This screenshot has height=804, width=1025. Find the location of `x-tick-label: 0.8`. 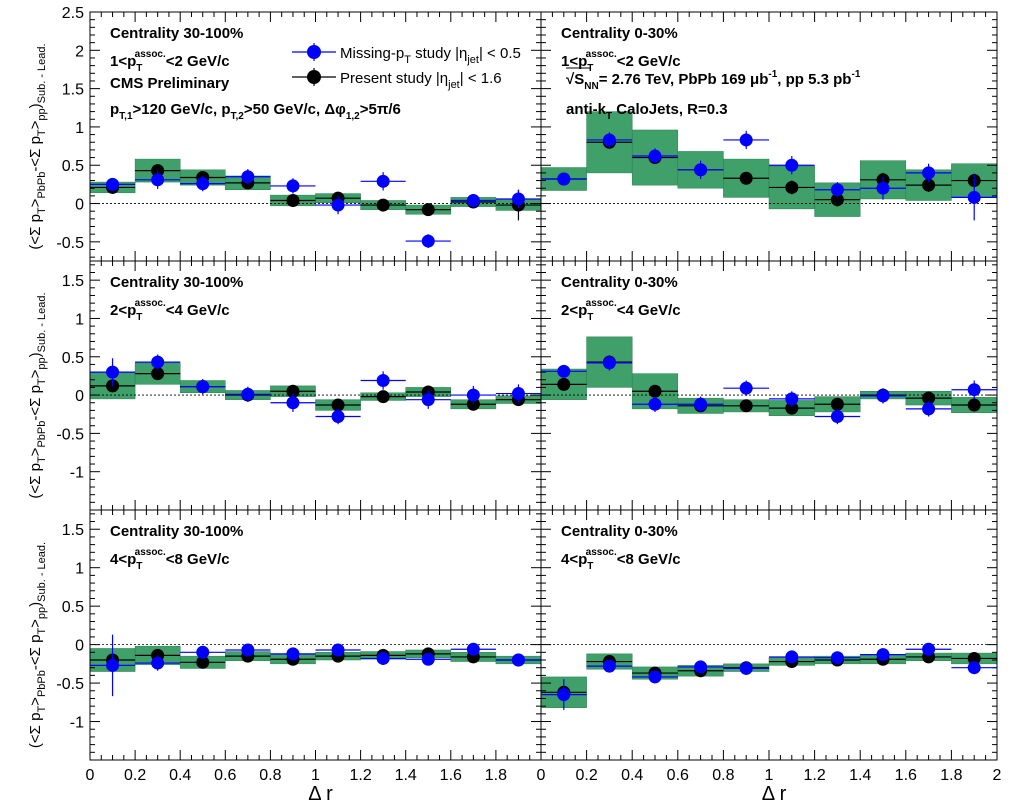

x-tick-label: 0.8 is located at coordinates (270, 775).